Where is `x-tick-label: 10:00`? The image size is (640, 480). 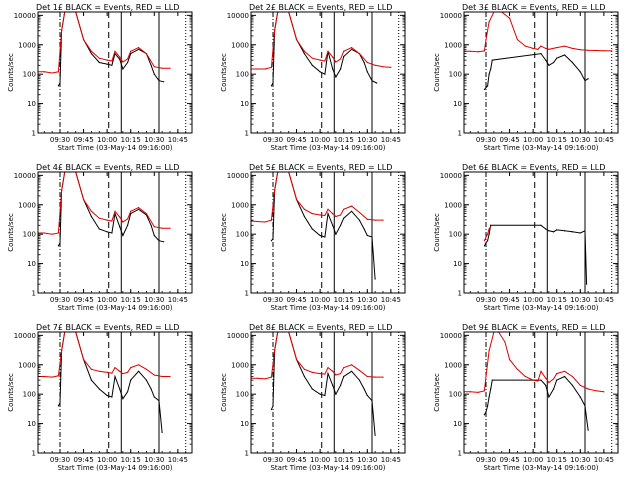
x-tick-label: 10:00 is located at coordinates (320, 140).